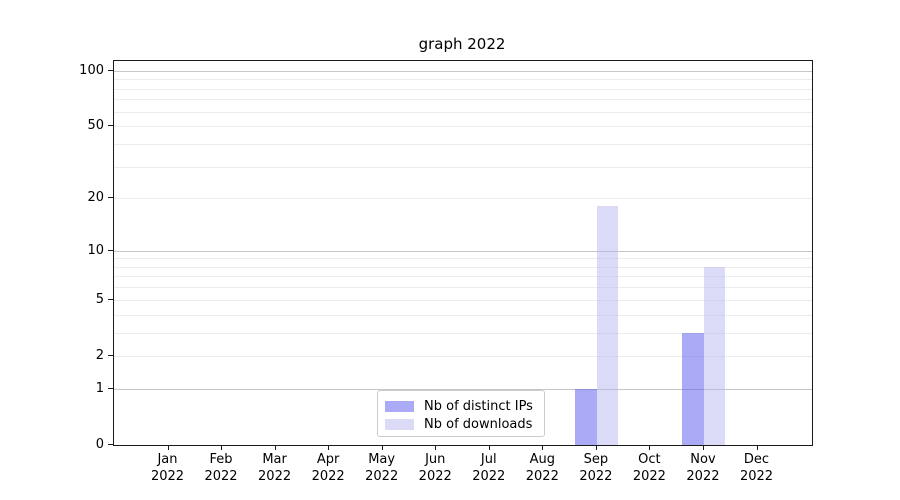  What do you see at coordinates (329, 447) in the screenshot?
I see `x-tickmark-apr` at bounding box center [329, 447].